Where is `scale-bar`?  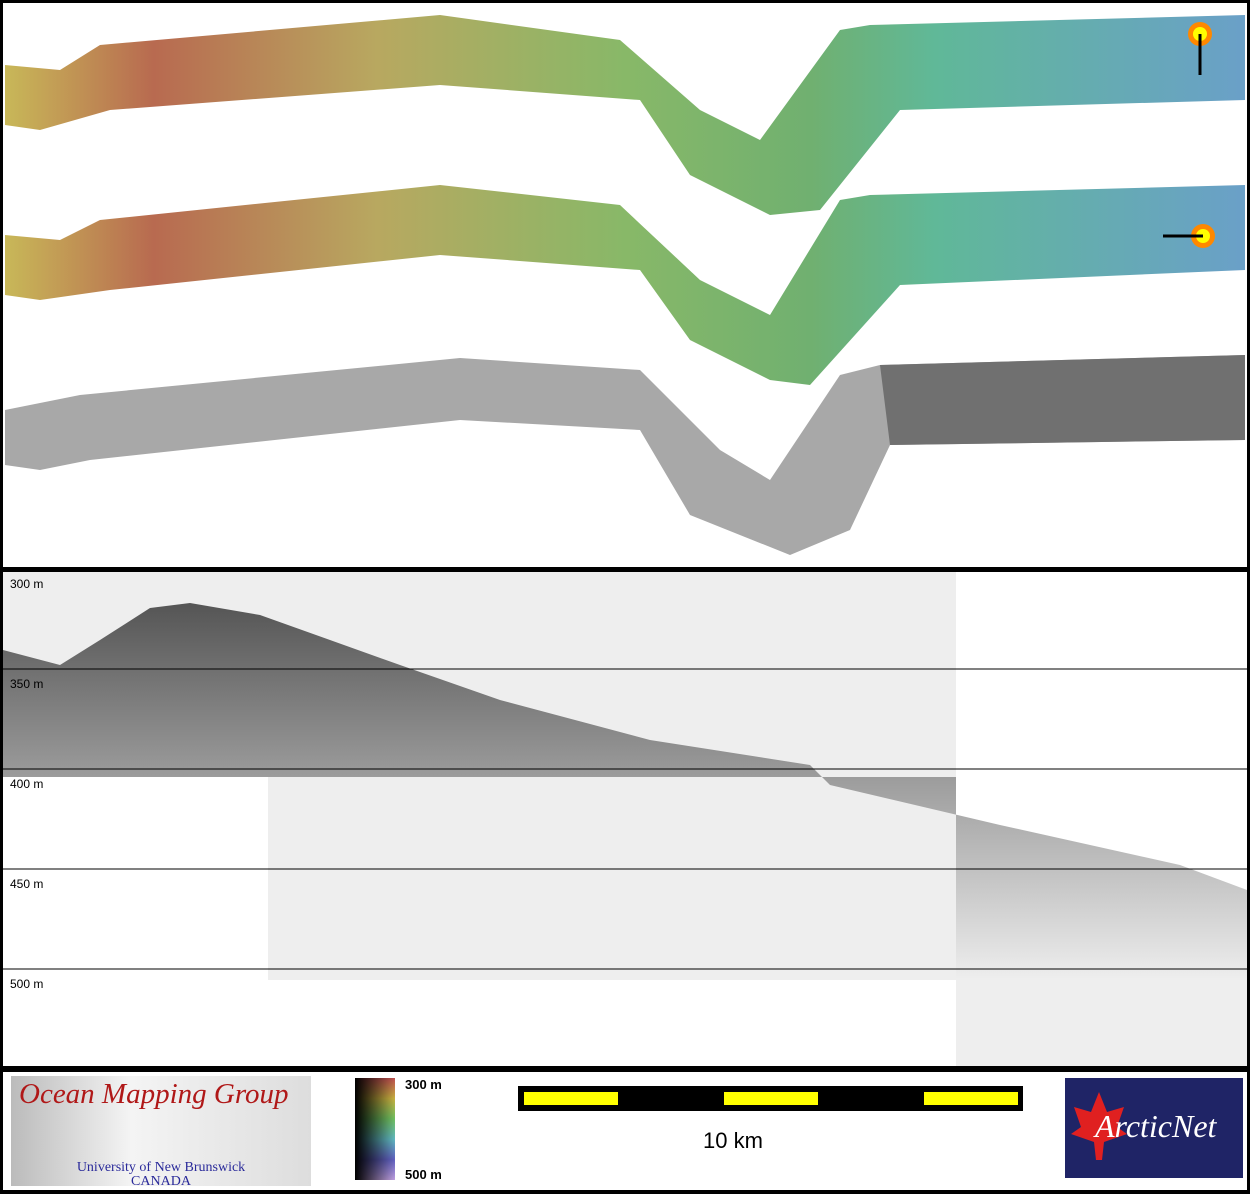
scale-bar is located at coordinates (770, 1098).